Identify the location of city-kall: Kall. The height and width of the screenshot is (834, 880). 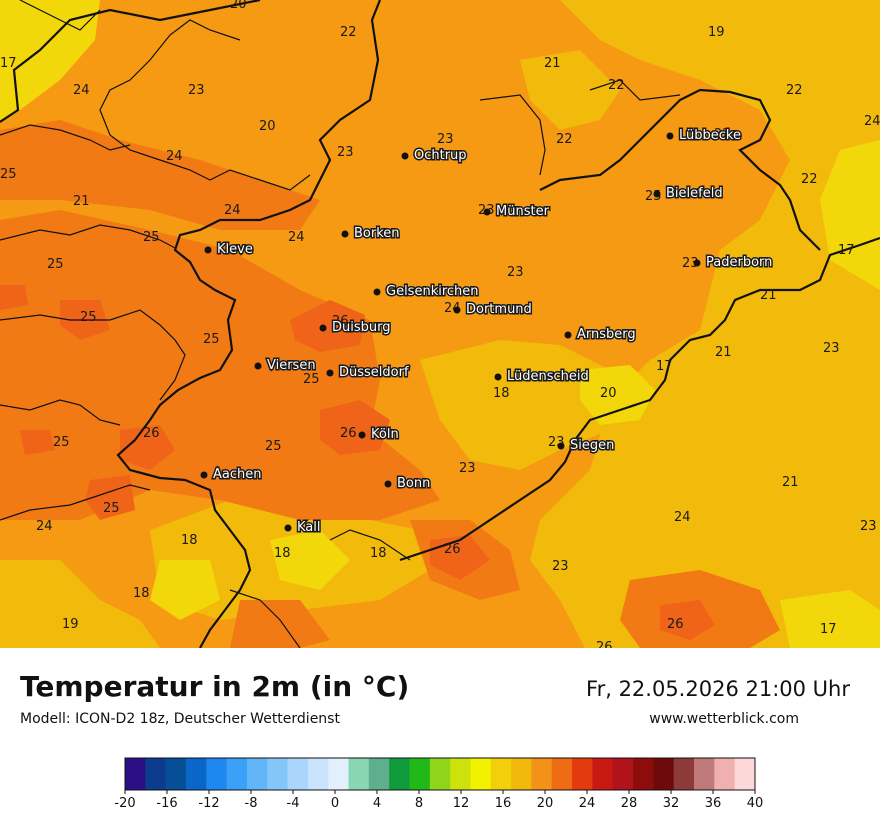
(303, 528).